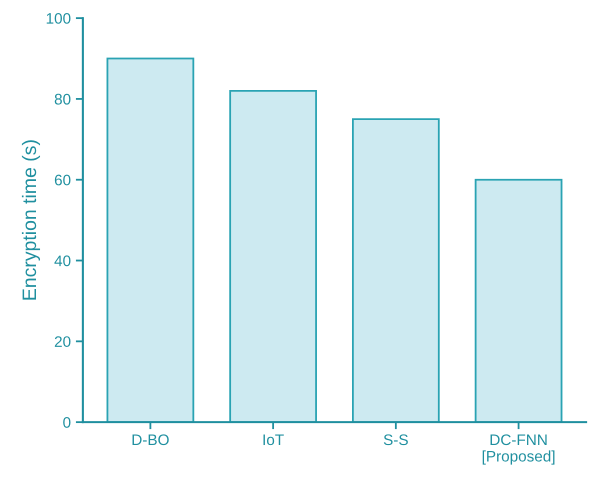 The width and height of the screenshot is (592, 477). I want to click on y-tick-label: 20, so click(62, 342).